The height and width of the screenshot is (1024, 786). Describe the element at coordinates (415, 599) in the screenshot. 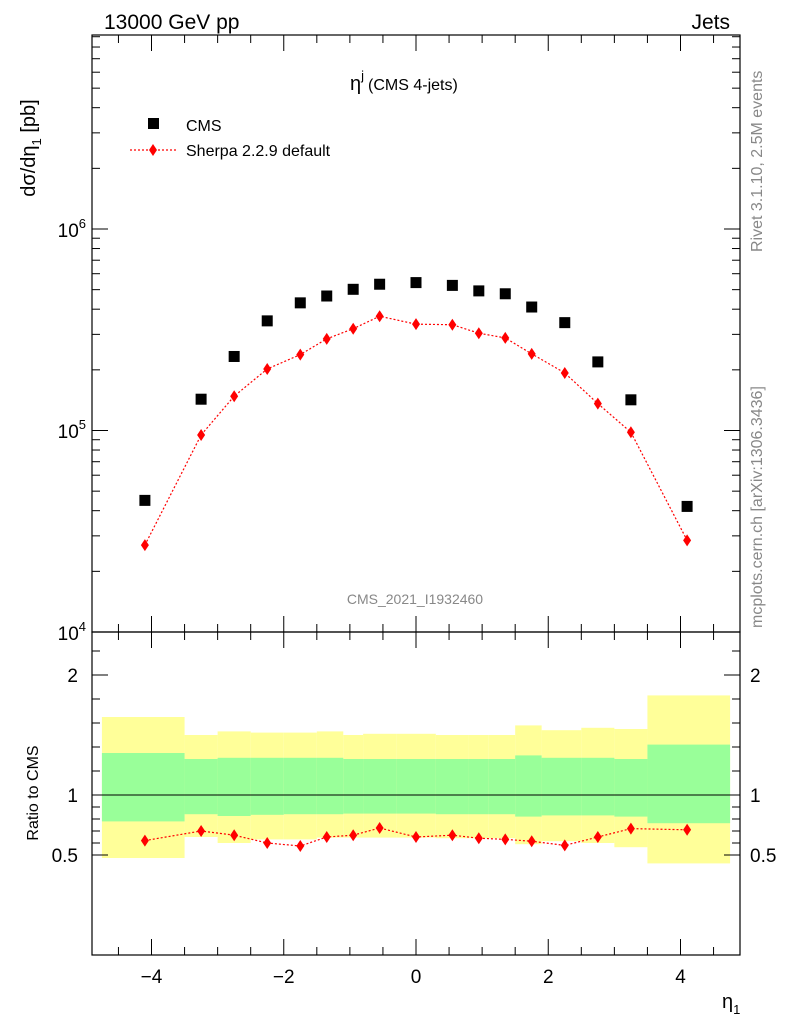

I see `analysis-watermark: CMS_2021_I1932460` at that location.